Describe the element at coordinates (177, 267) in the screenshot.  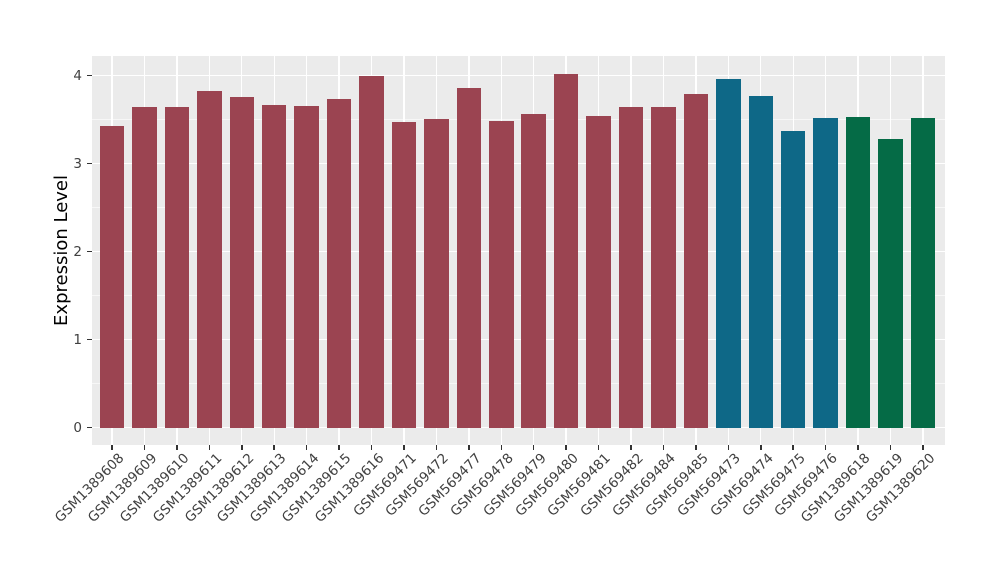
I see `bar-GSM1389610` at that location.